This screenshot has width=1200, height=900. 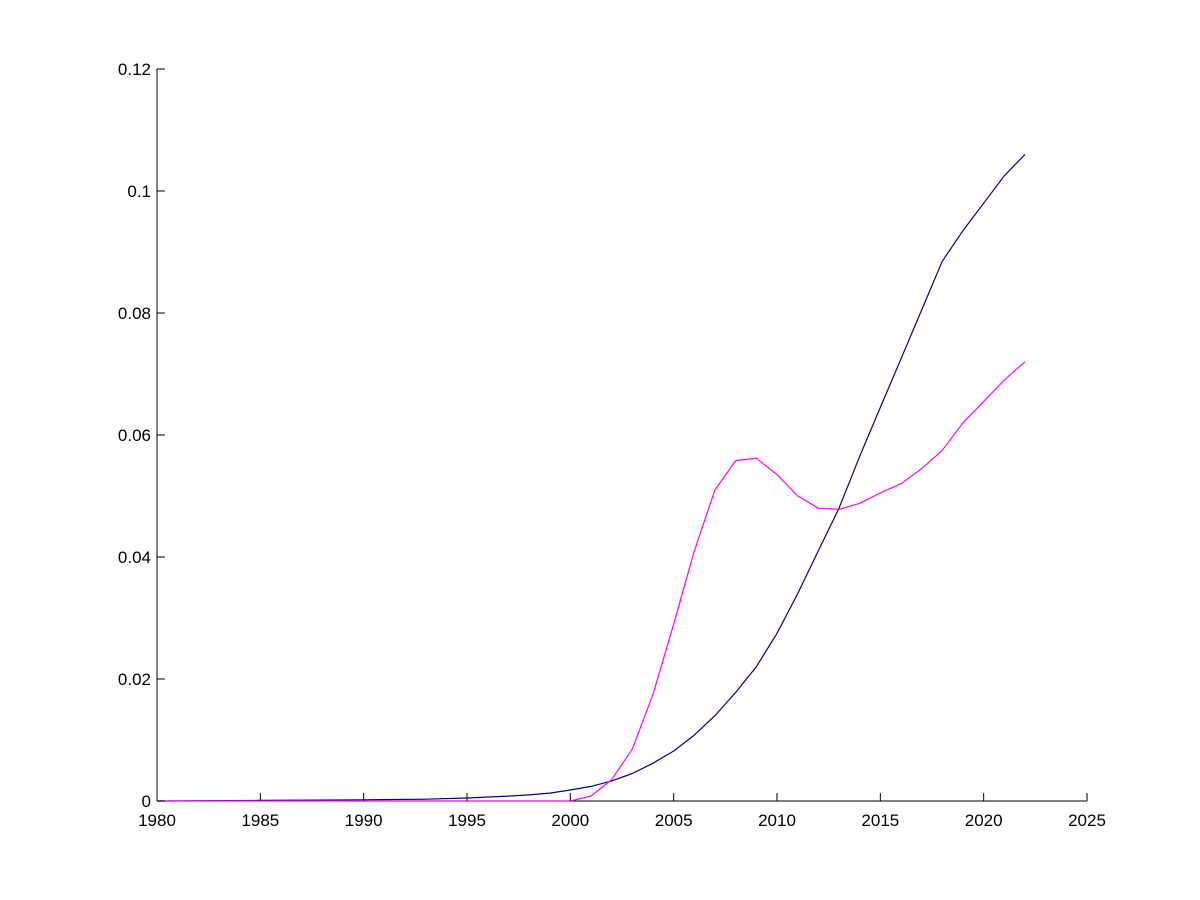 I want to click on y-tick-label: 0.08, so click(x=134, y=313).